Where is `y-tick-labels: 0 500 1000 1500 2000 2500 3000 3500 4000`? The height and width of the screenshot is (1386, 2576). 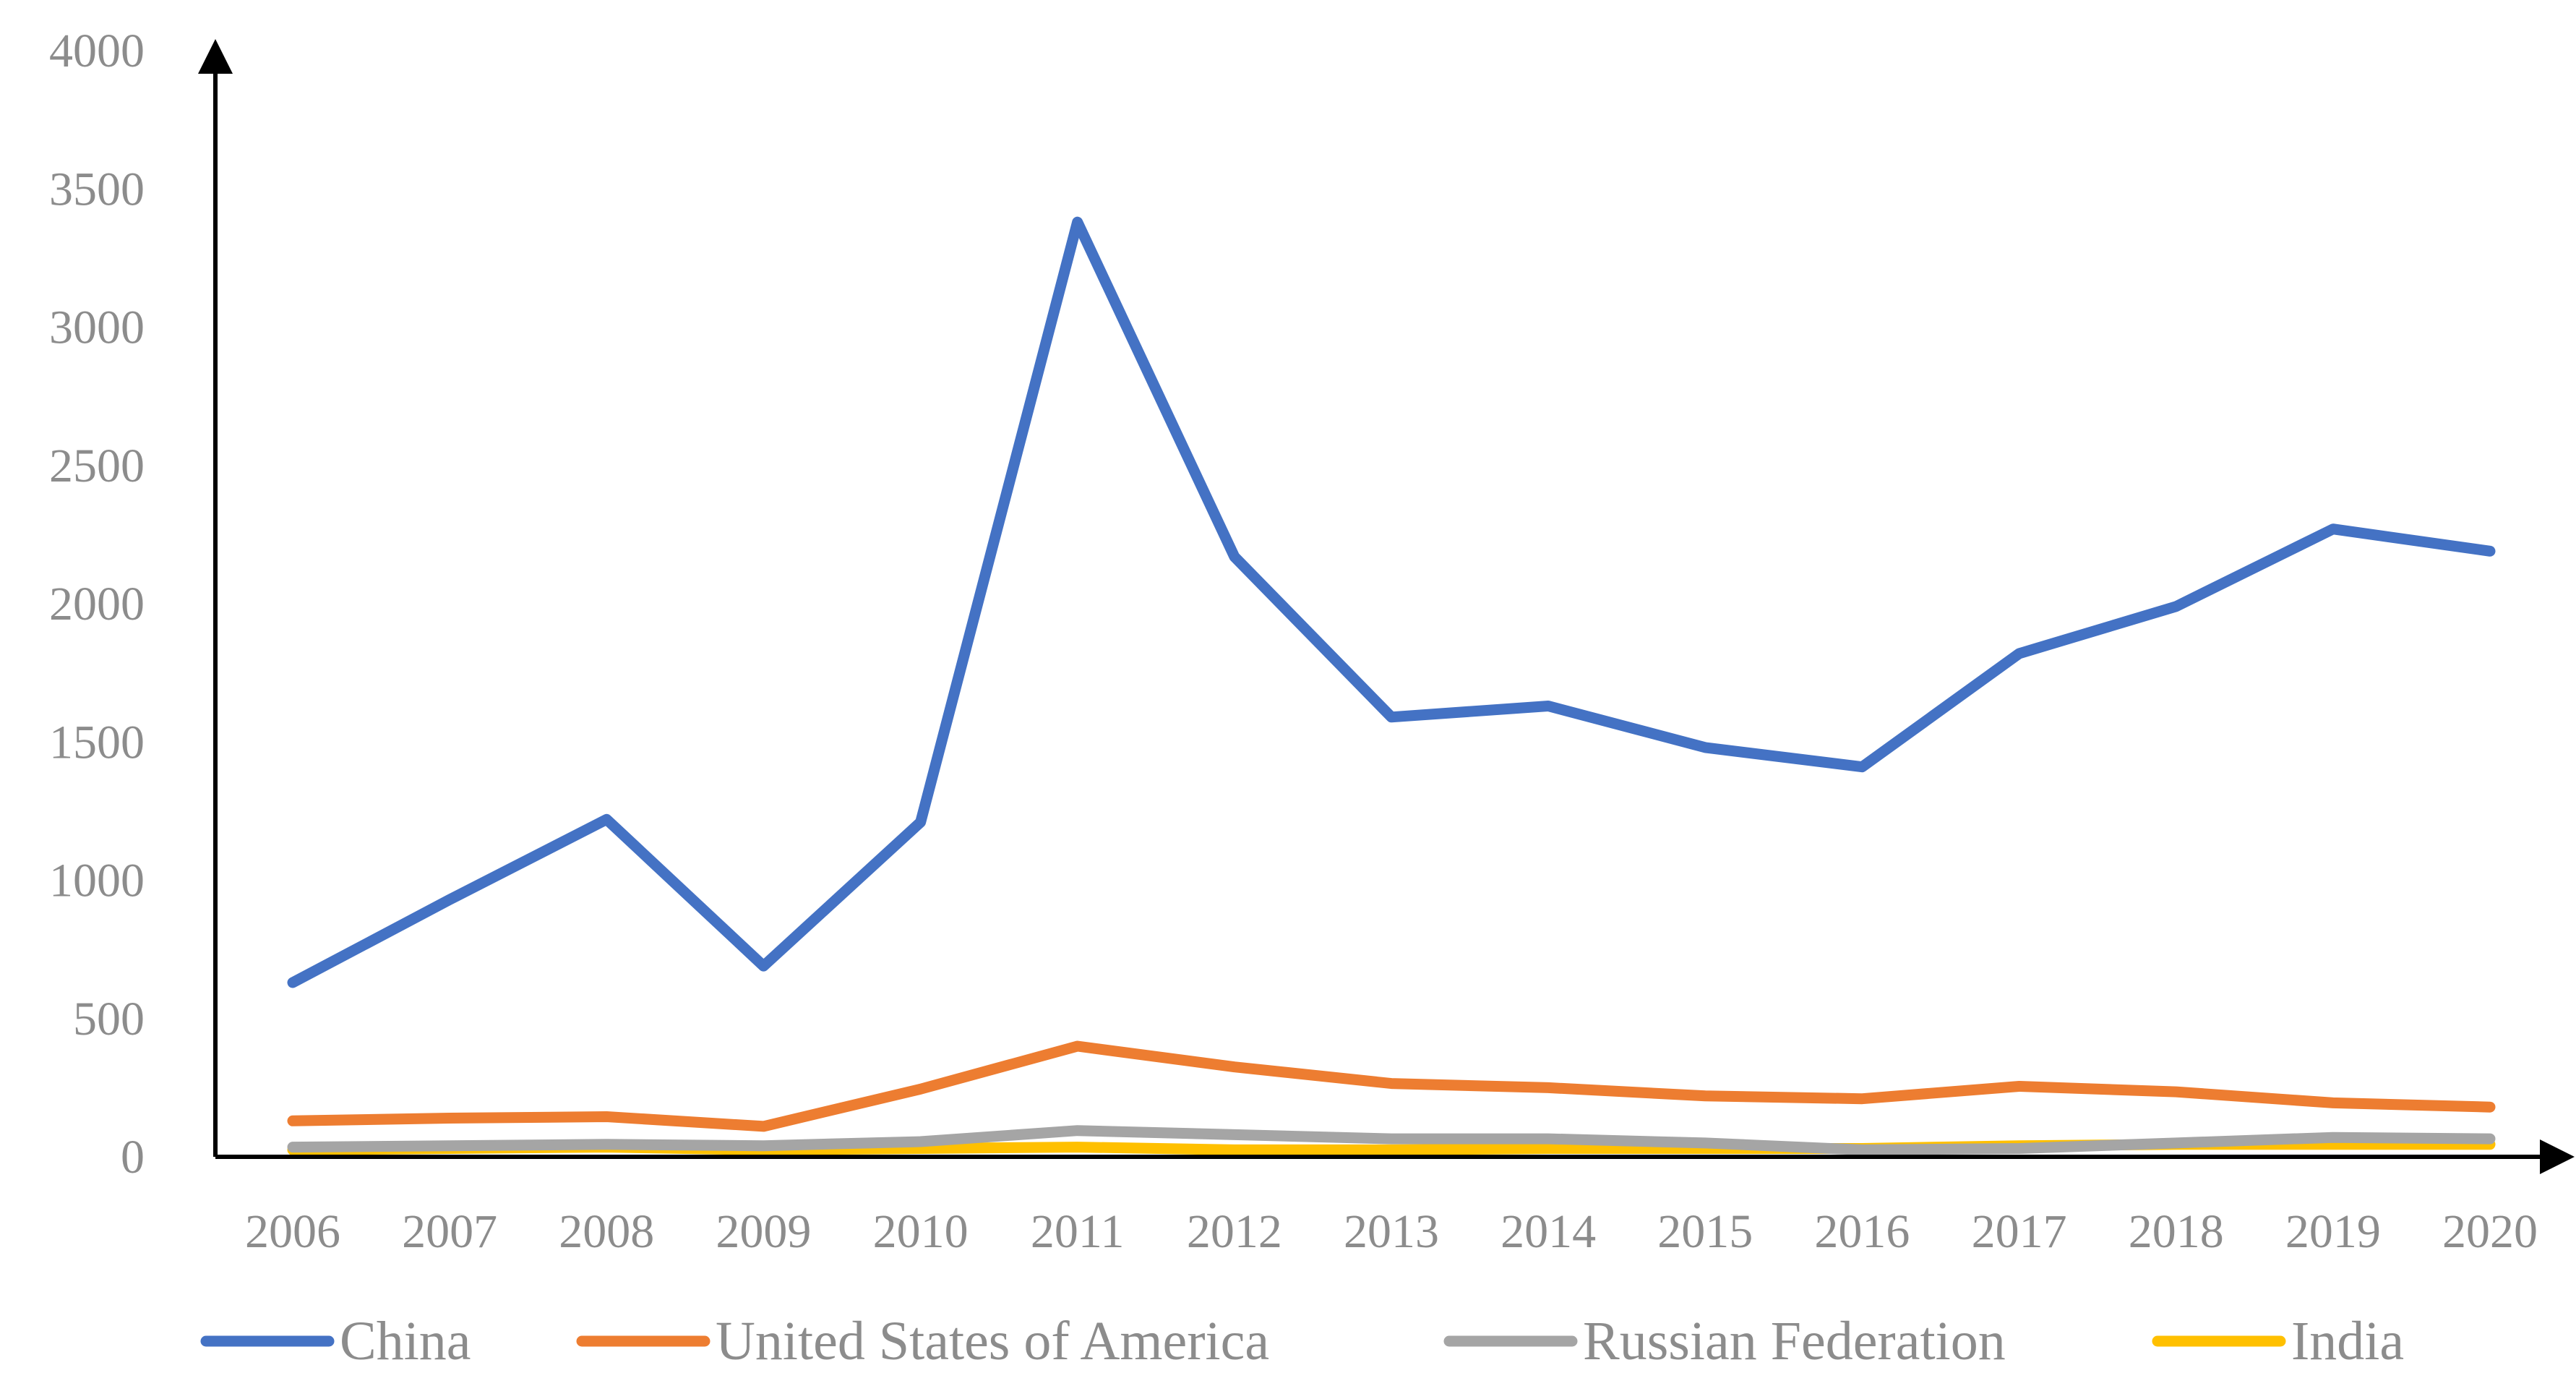
y-tick-labels: 0 500 1000 1500 2000 2500 3000 3500 4000 is located at coordinates (97, 604).